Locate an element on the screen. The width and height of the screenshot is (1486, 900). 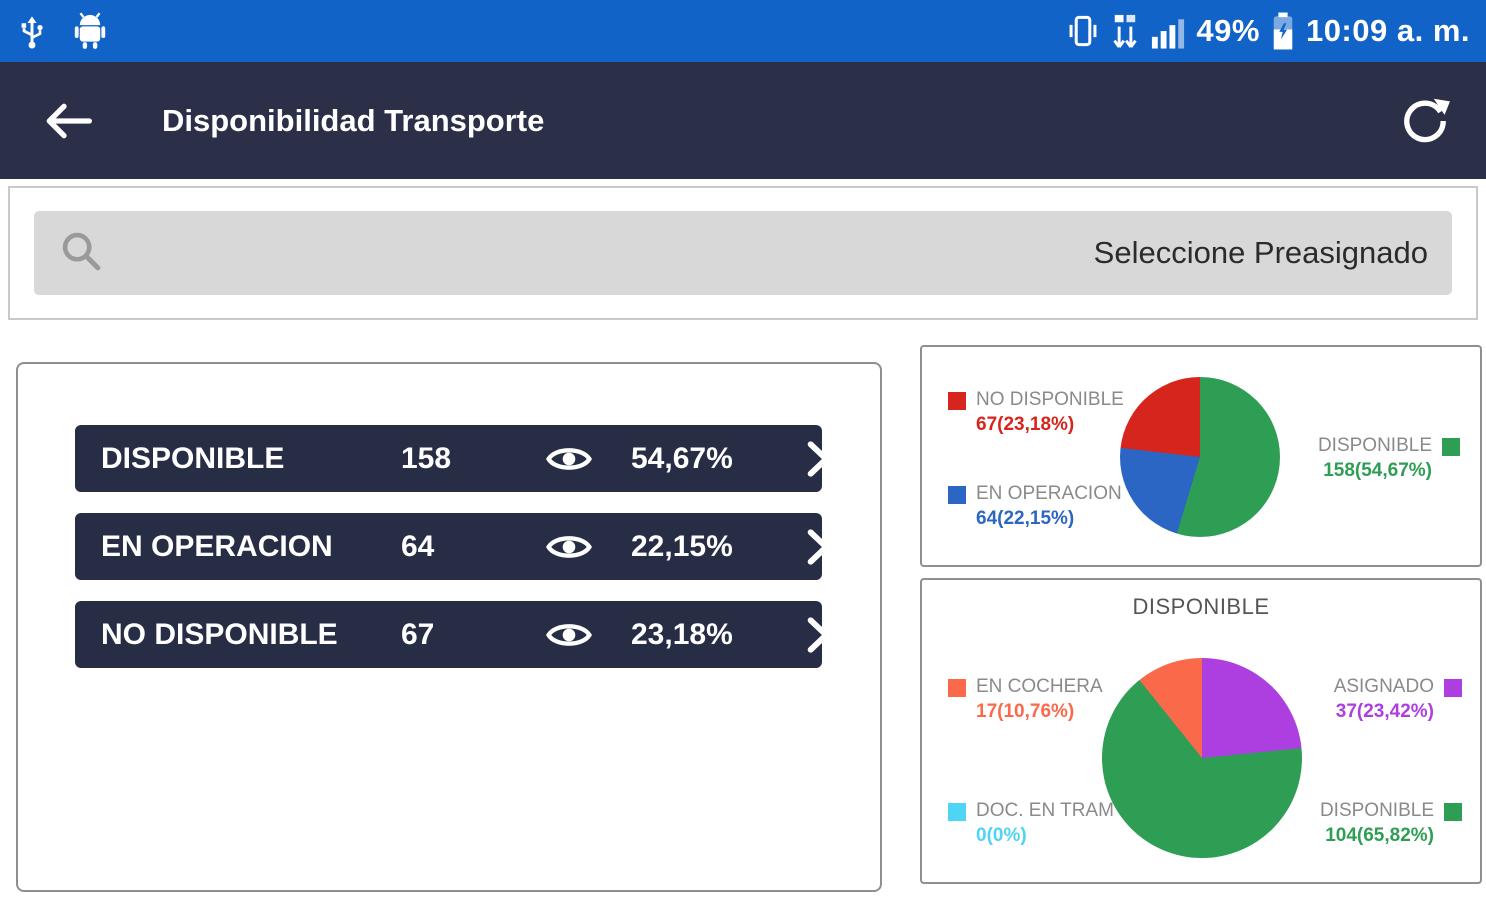
row-label: DISPONIBLE is located at coordinates (193, 458).